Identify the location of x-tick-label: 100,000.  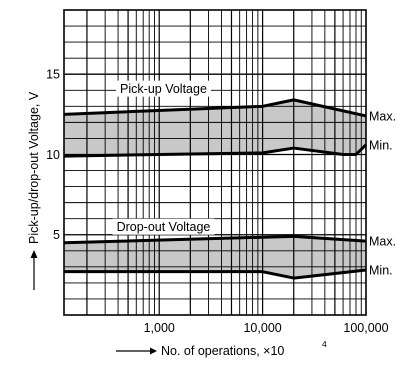
(365, 328).